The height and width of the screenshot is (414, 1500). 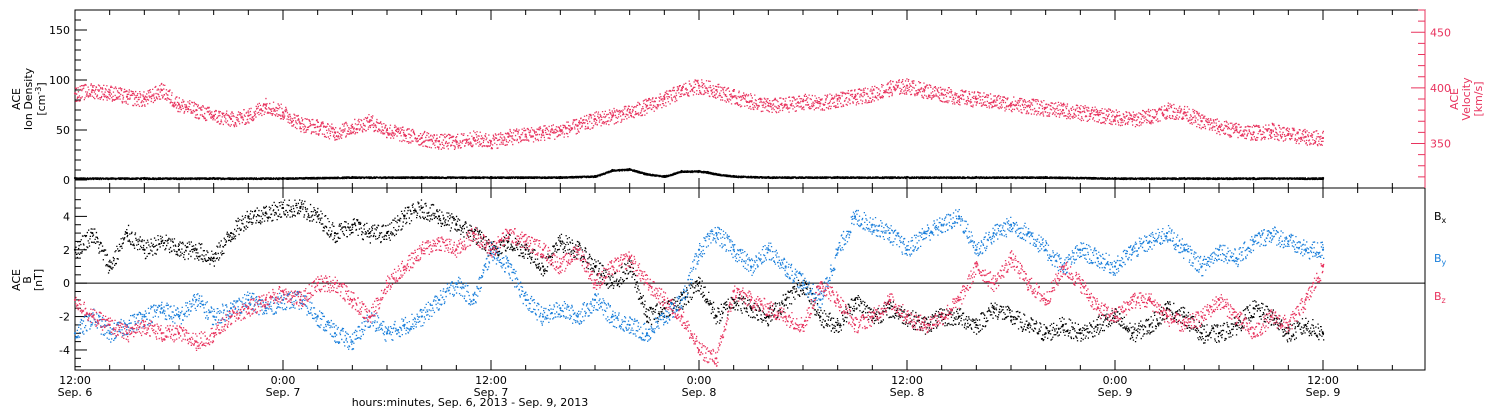 I want to click on xtick-label-date: Sep. 9, so click(x=1323, y=392).